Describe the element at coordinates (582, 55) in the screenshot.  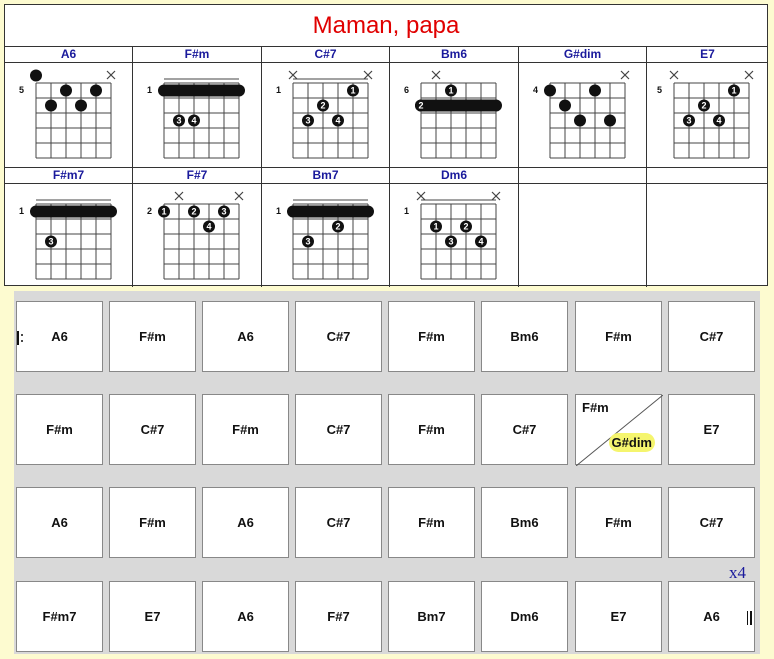
I see `chord-name: G#dim` at that location.